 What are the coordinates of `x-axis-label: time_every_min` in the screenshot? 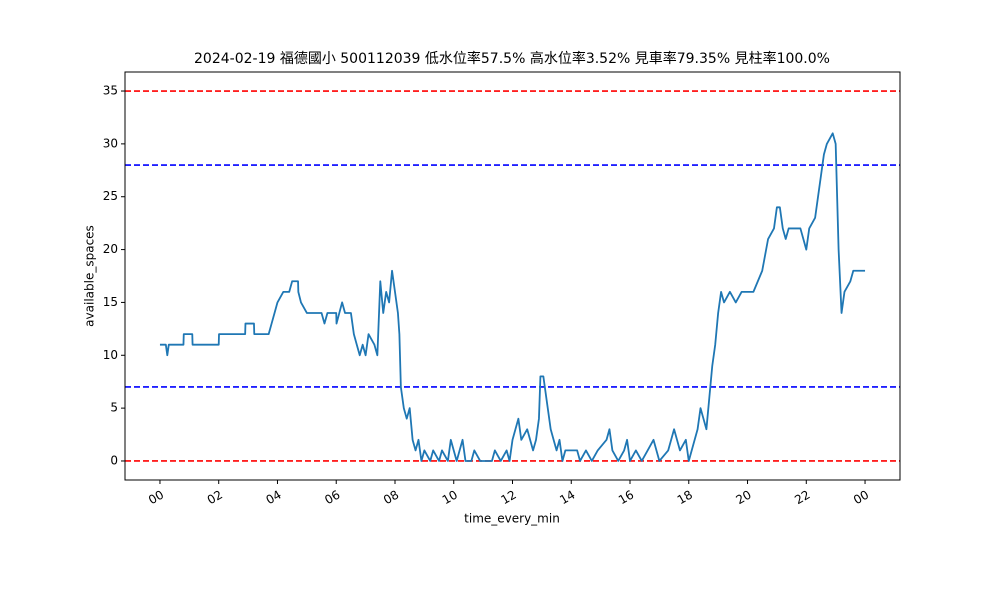 It's located at (512, 519).